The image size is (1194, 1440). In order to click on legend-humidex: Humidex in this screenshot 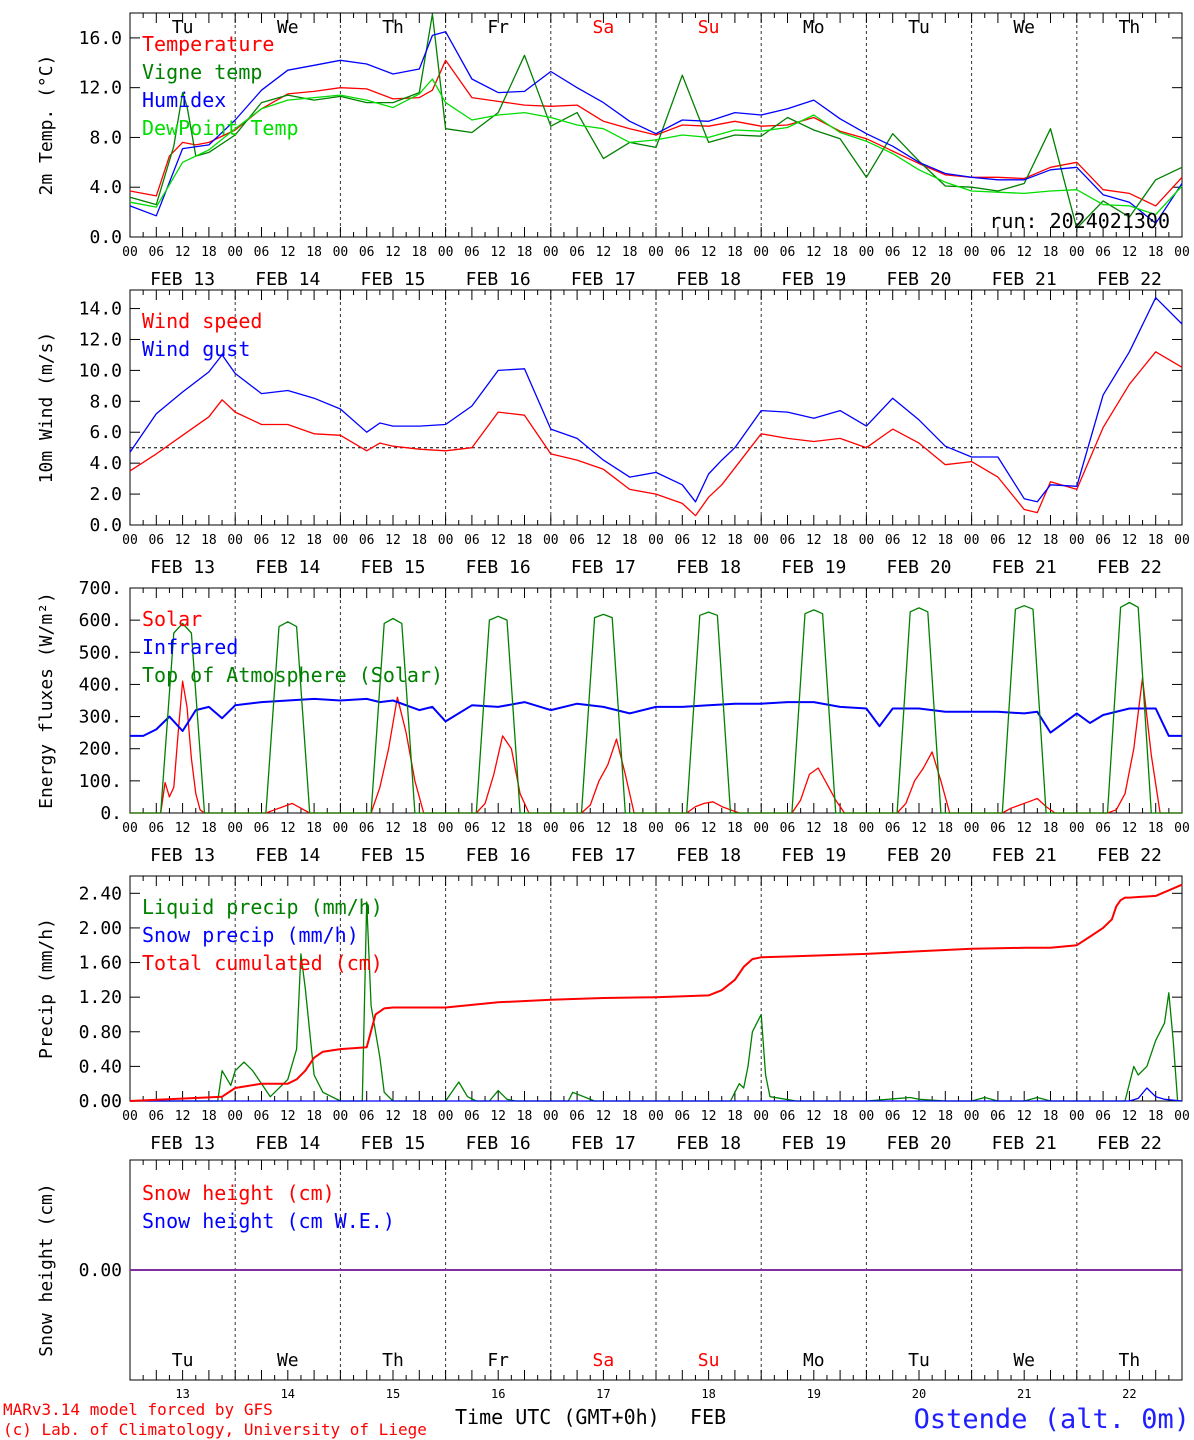, I will do `click(184, 100)`.